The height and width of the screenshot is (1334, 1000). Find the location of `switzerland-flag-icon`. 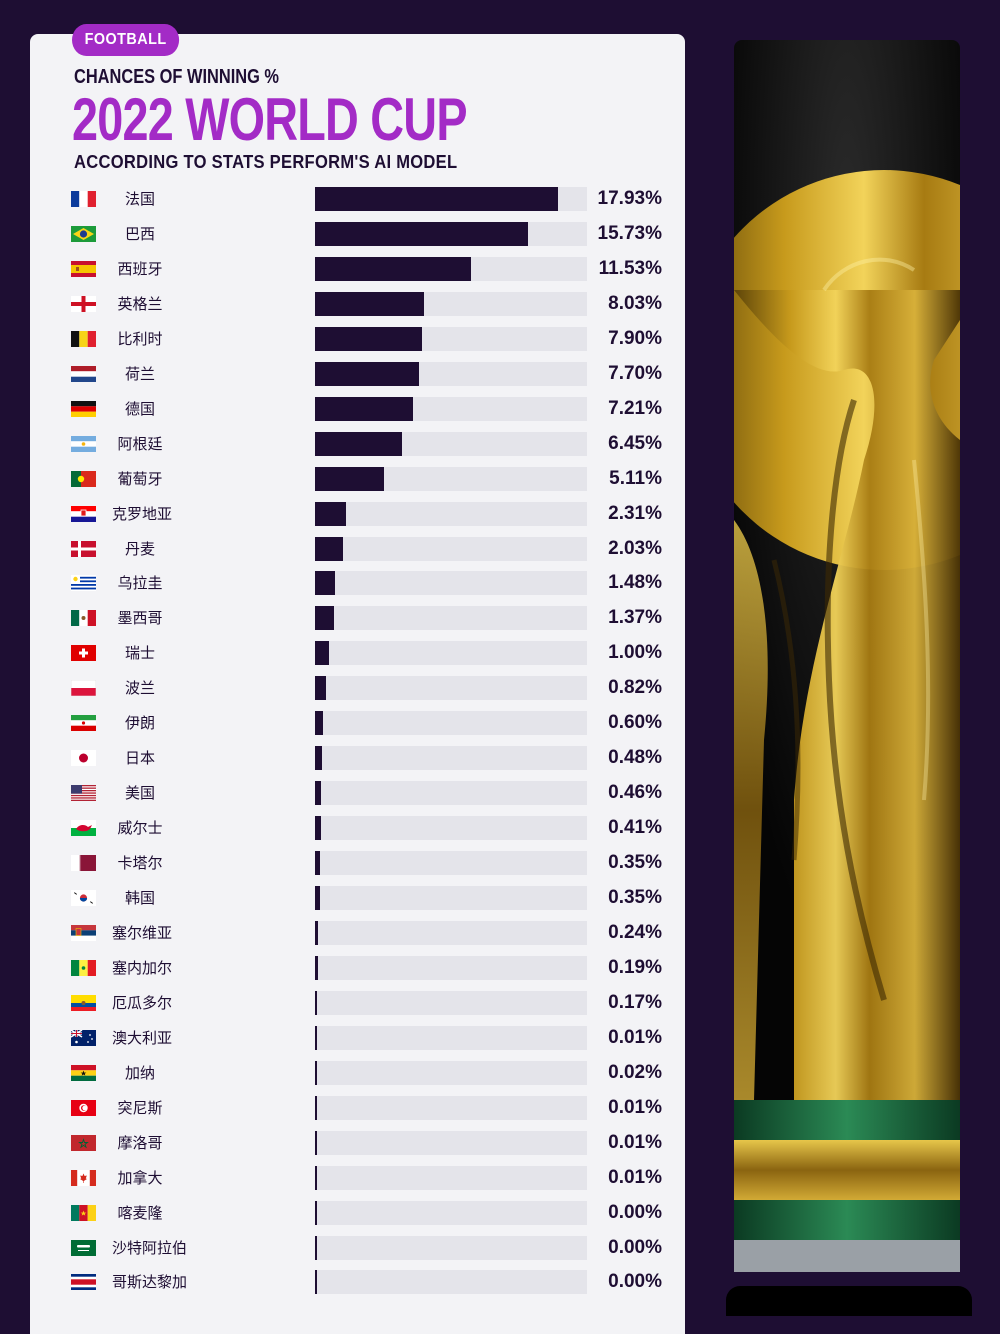

switzerland-flag-icon is located at coordinates (83, 653).